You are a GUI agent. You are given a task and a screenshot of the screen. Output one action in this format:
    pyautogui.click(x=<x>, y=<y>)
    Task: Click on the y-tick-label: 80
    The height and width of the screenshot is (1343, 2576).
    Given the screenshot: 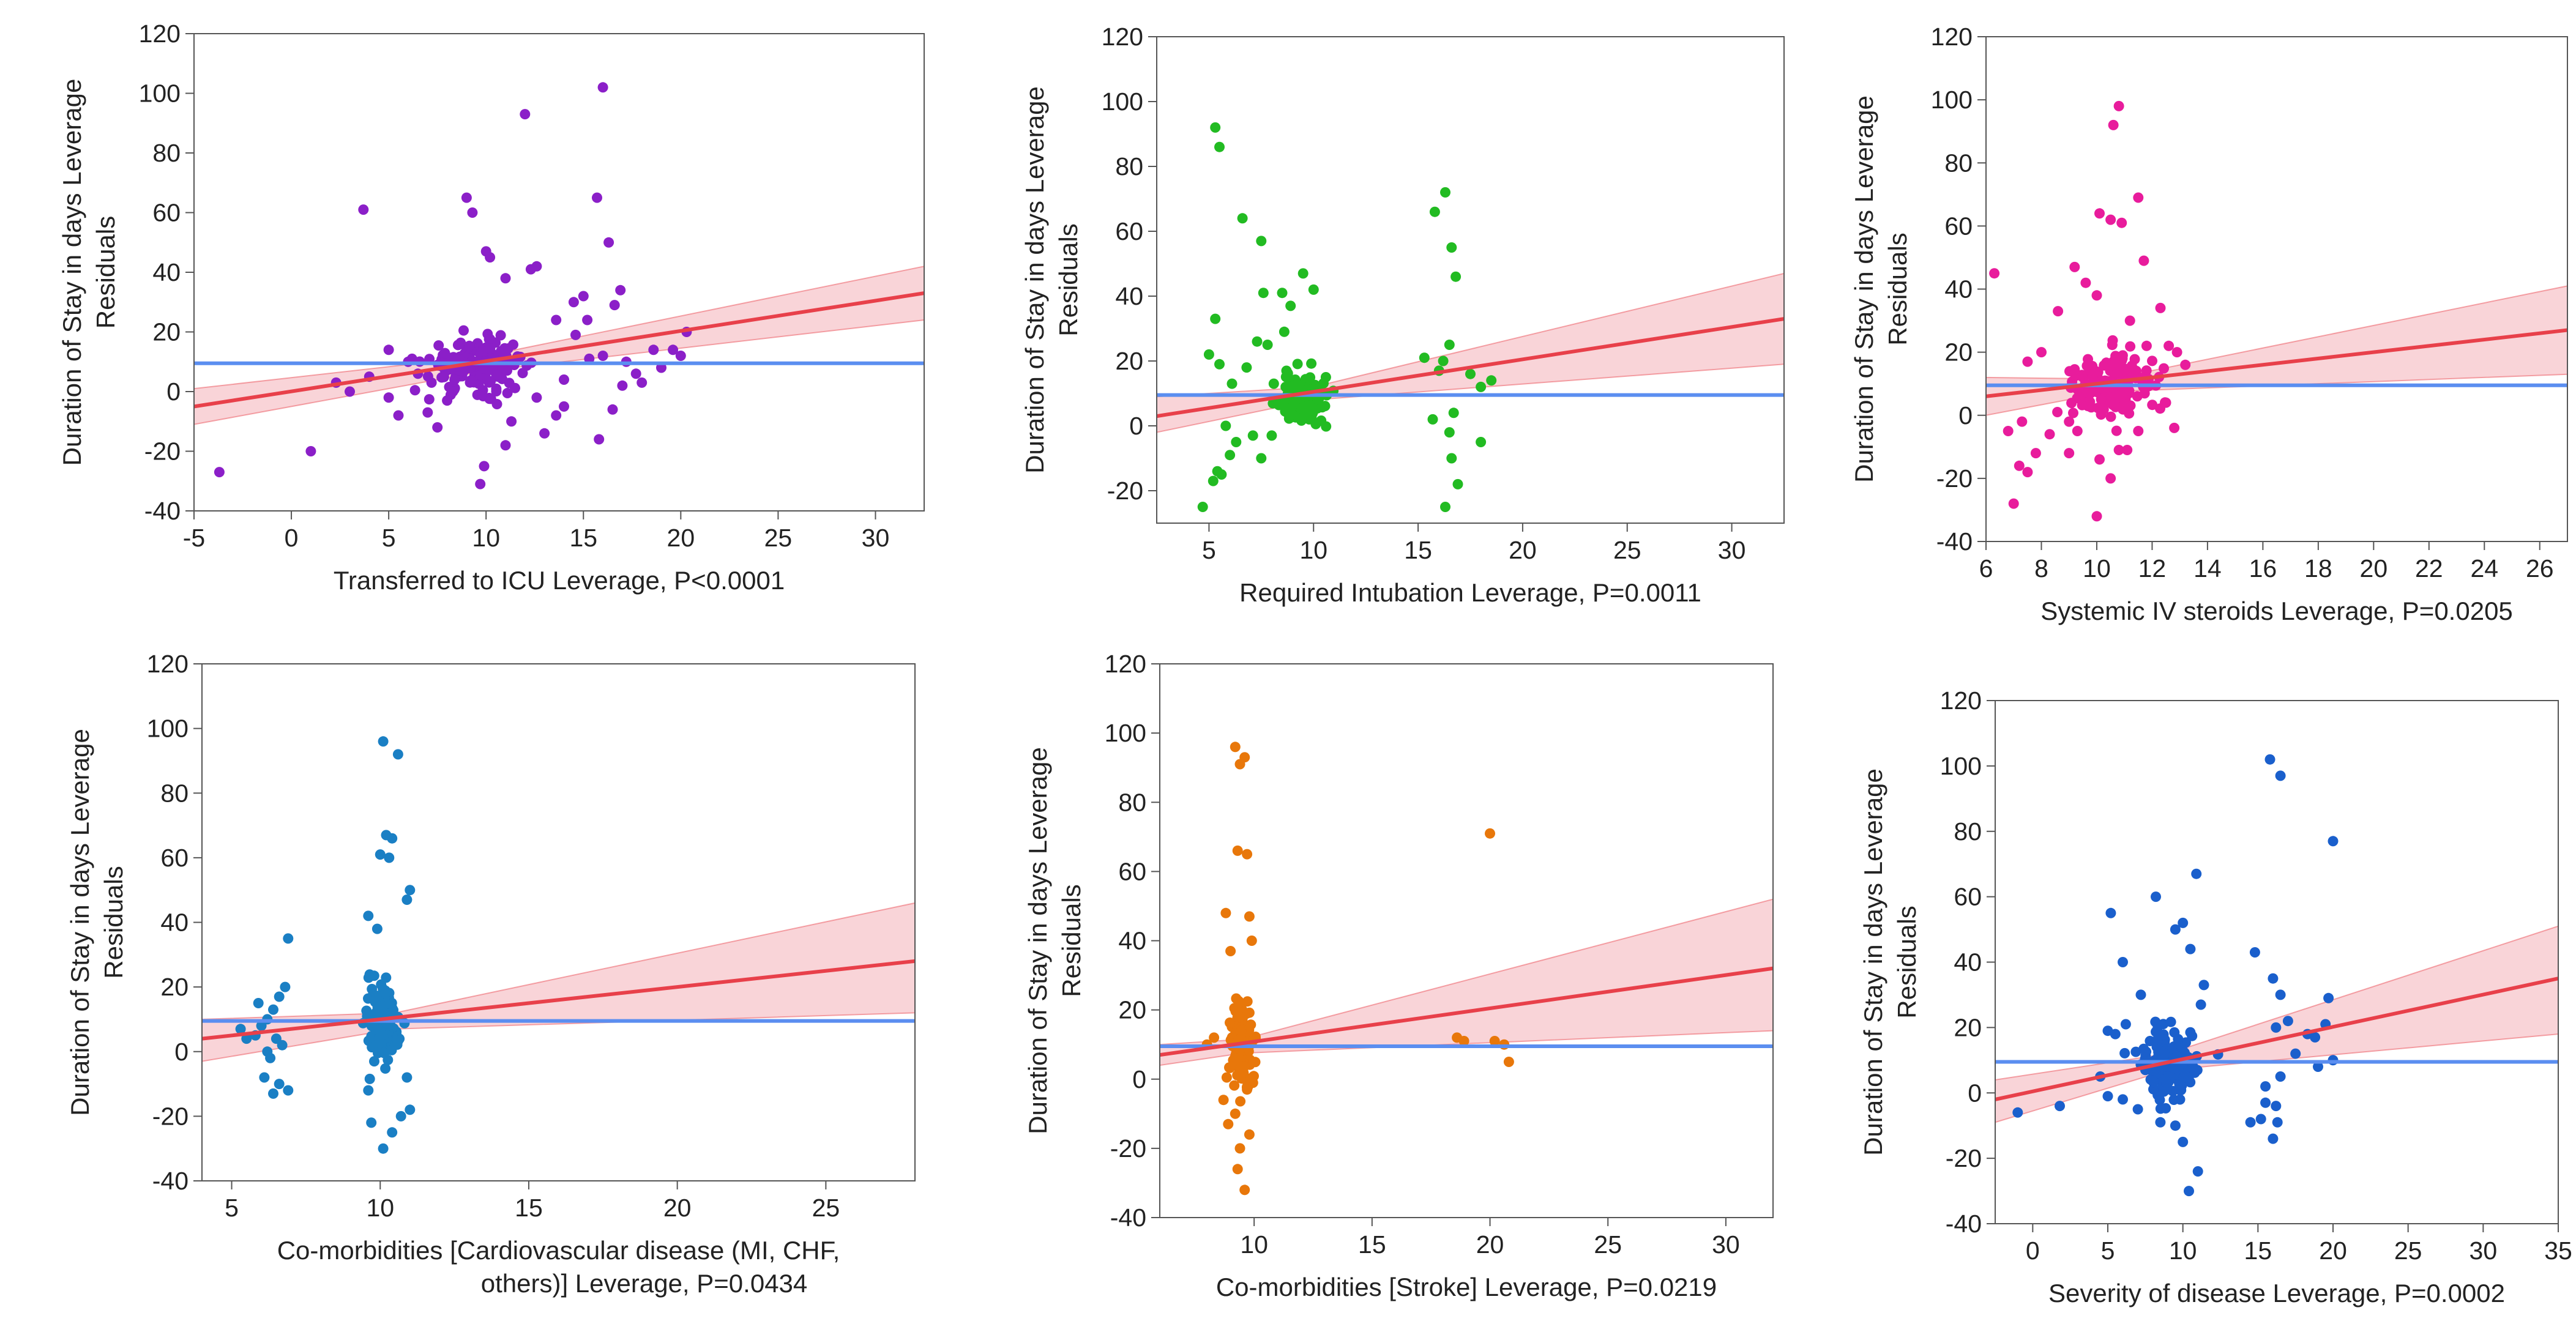 What is the action you would take?
    pyautogui.click(x=1968, y=831)
    